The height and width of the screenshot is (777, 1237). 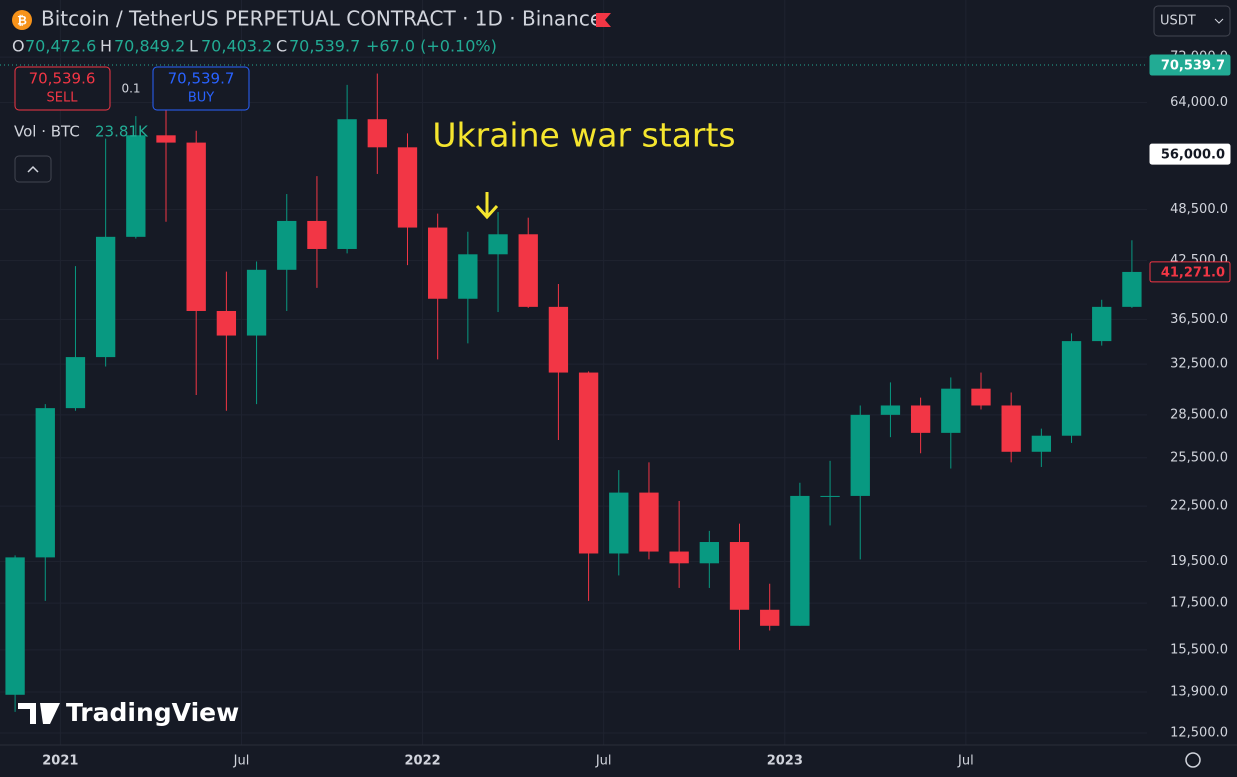 What do you see at coordinates (201, 79) in the screenshot?
I see `buy-price: 70,539.7` at bounding box center [201, 79].